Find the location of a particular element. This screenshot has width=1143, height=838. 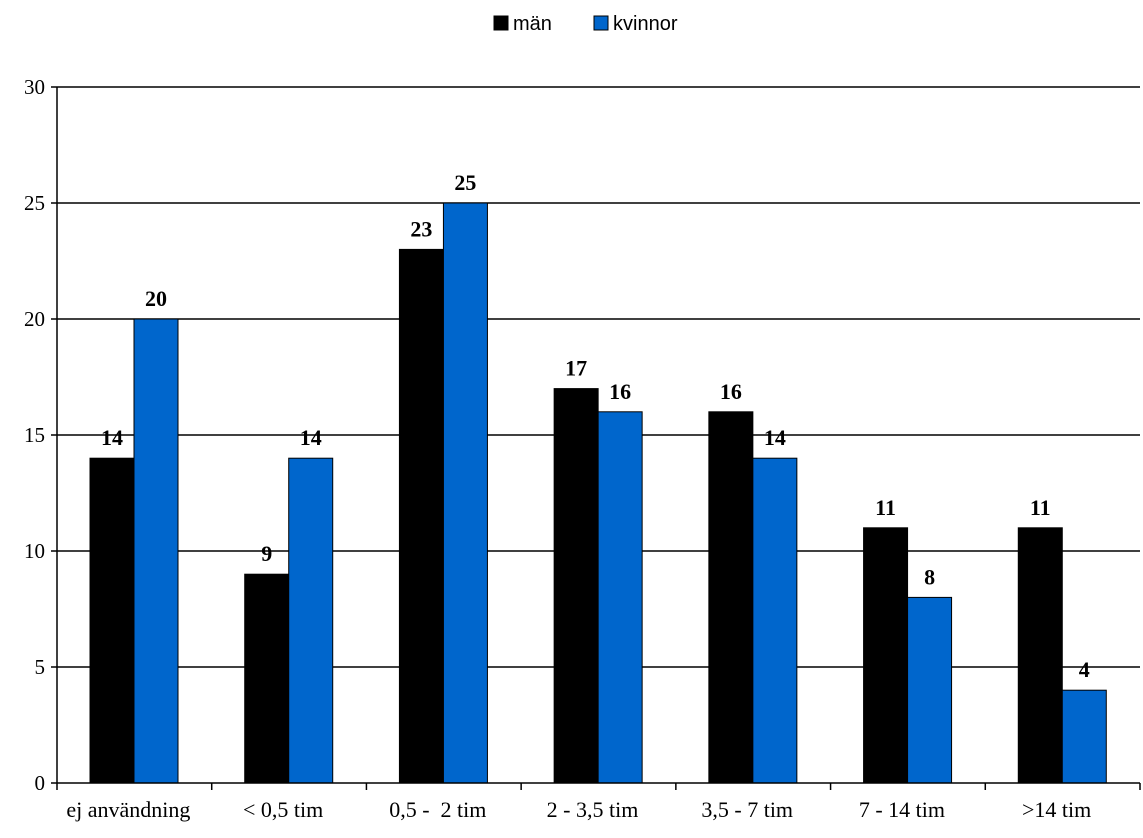

x-tick-label: 3,5 - 7 tim is located at coordinates (747, 809).